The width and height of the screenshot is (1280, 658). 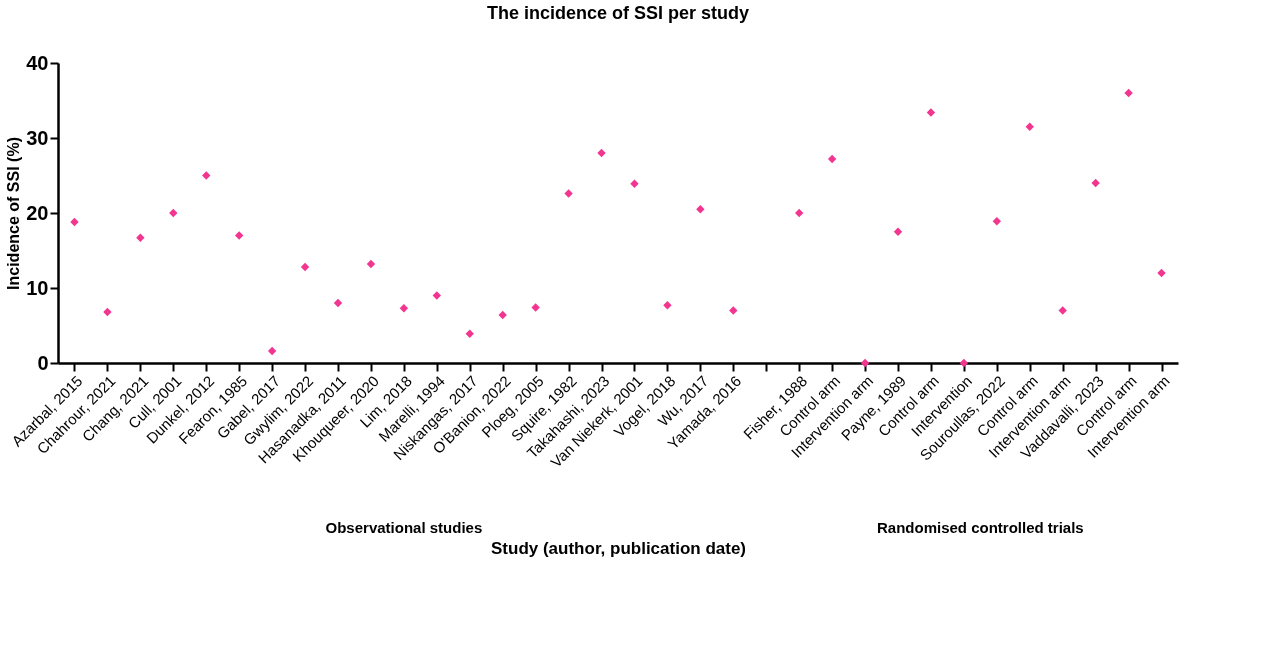 I want to click on y-tick-label: 40, so click(x=37, y=62).